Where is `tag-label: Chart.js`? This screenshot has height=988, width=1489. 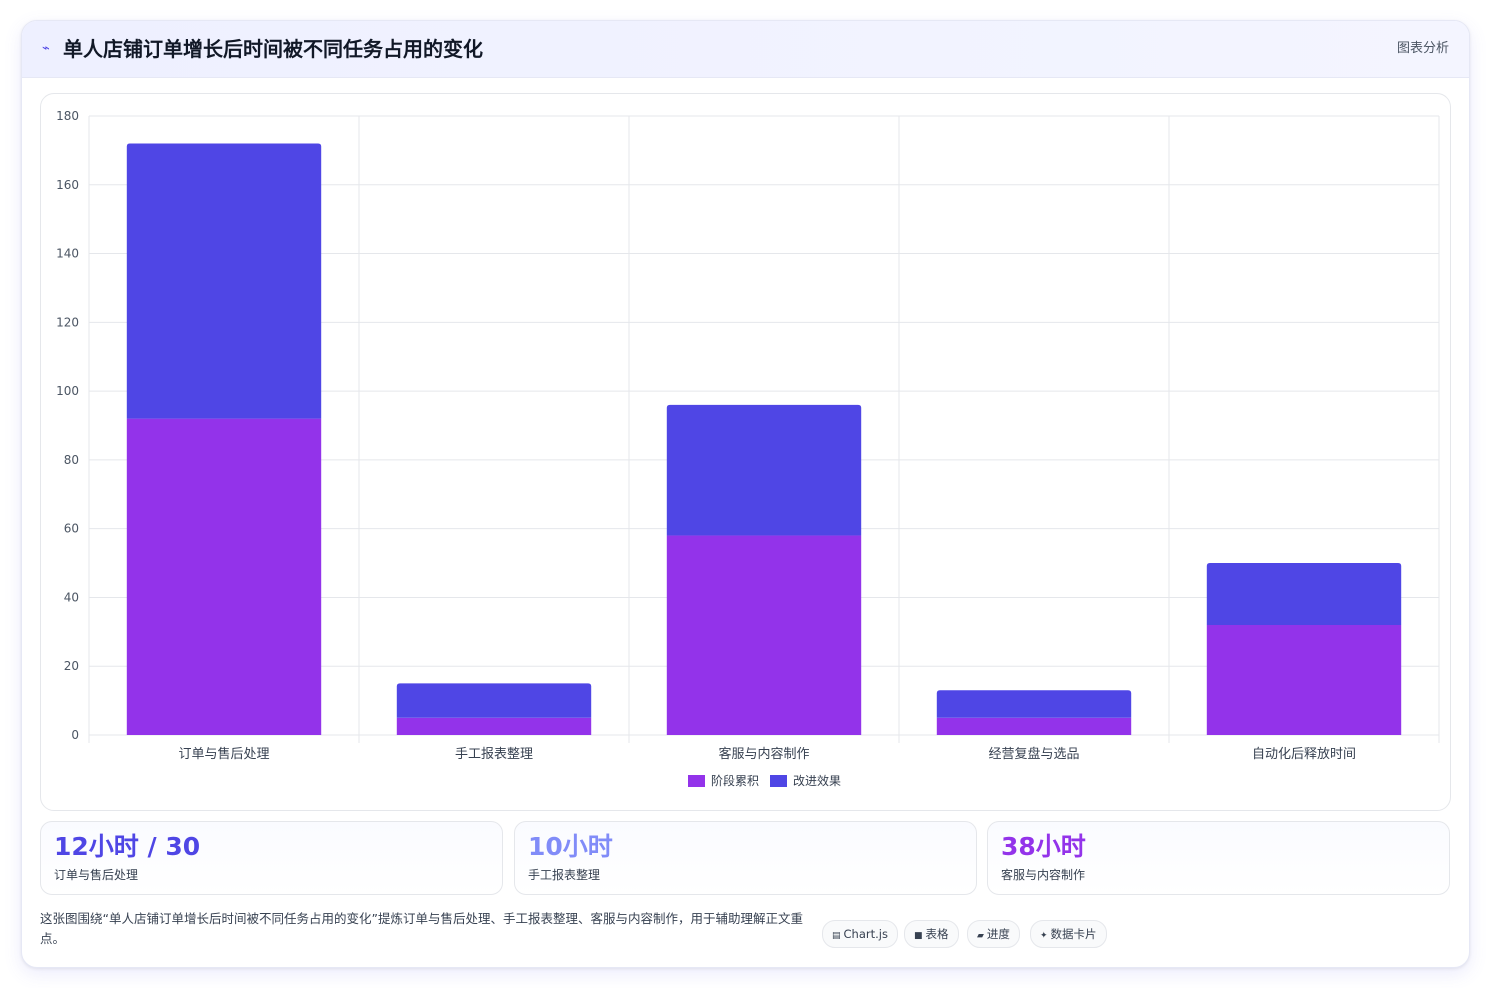 tag-label: Chart.js is located at coordinates (865, 934).